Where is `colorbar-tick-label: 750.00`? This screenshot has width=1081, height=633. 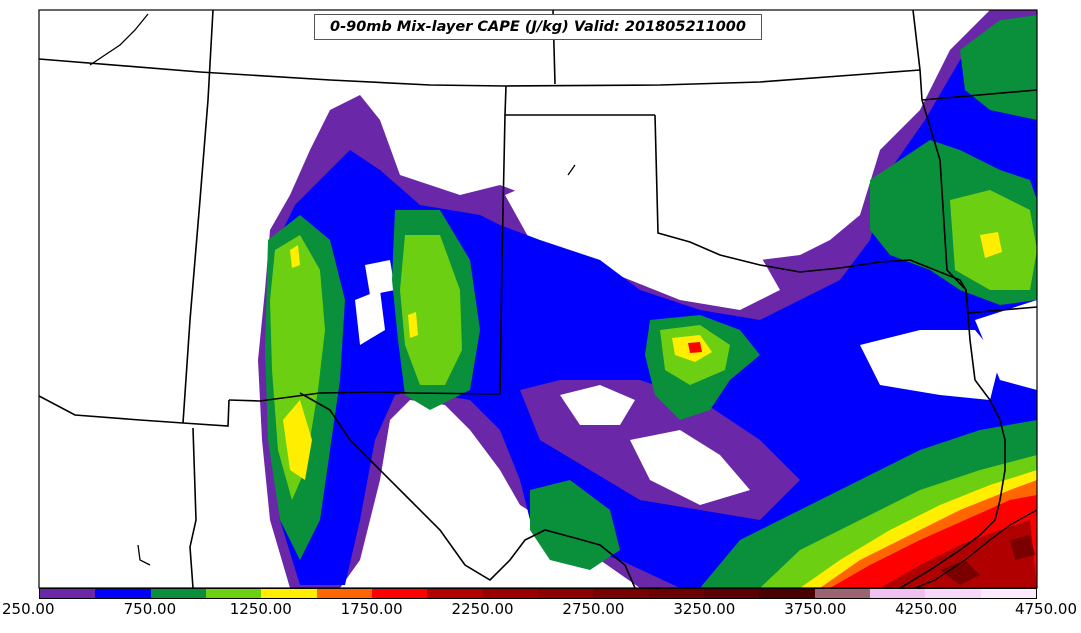 colorbar-tick-label: 750.00 is located at coordinates (150, 609).